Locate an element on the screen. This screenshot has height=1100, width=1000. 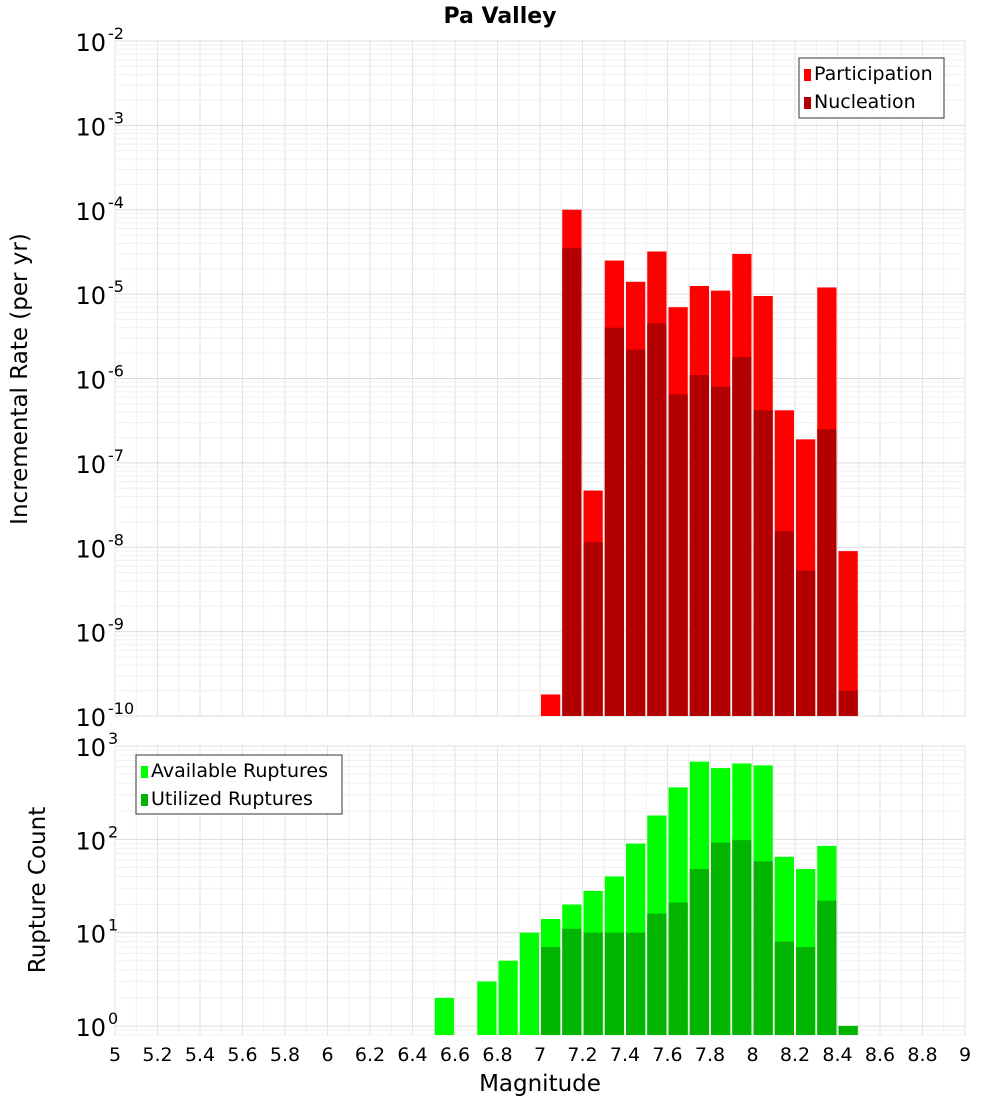
legend-label: Utilized Ruptures is located at coordinates (232, 799).